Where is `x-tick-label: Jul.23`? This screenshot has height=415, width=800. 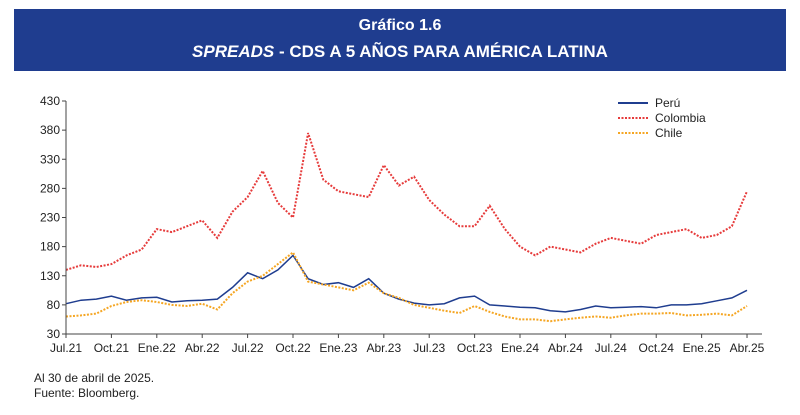
x-tick-label: Jul.23 is located at coordinates (429, 348).